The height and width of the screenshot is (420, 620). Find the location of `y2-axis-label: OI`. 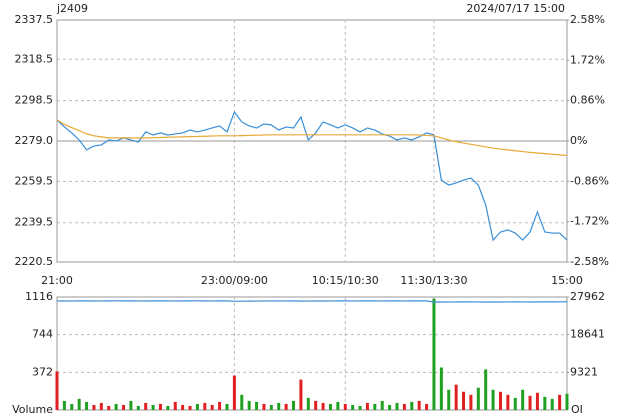

y2-axis-label: OI is located at coordinates (577, 409).